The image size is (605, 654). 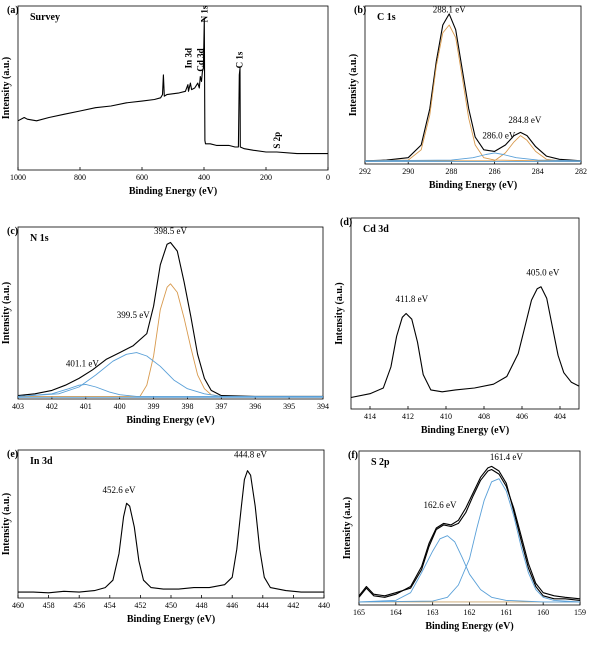 I want to click on x-tick-label: 402, so click(x=52, y=406).